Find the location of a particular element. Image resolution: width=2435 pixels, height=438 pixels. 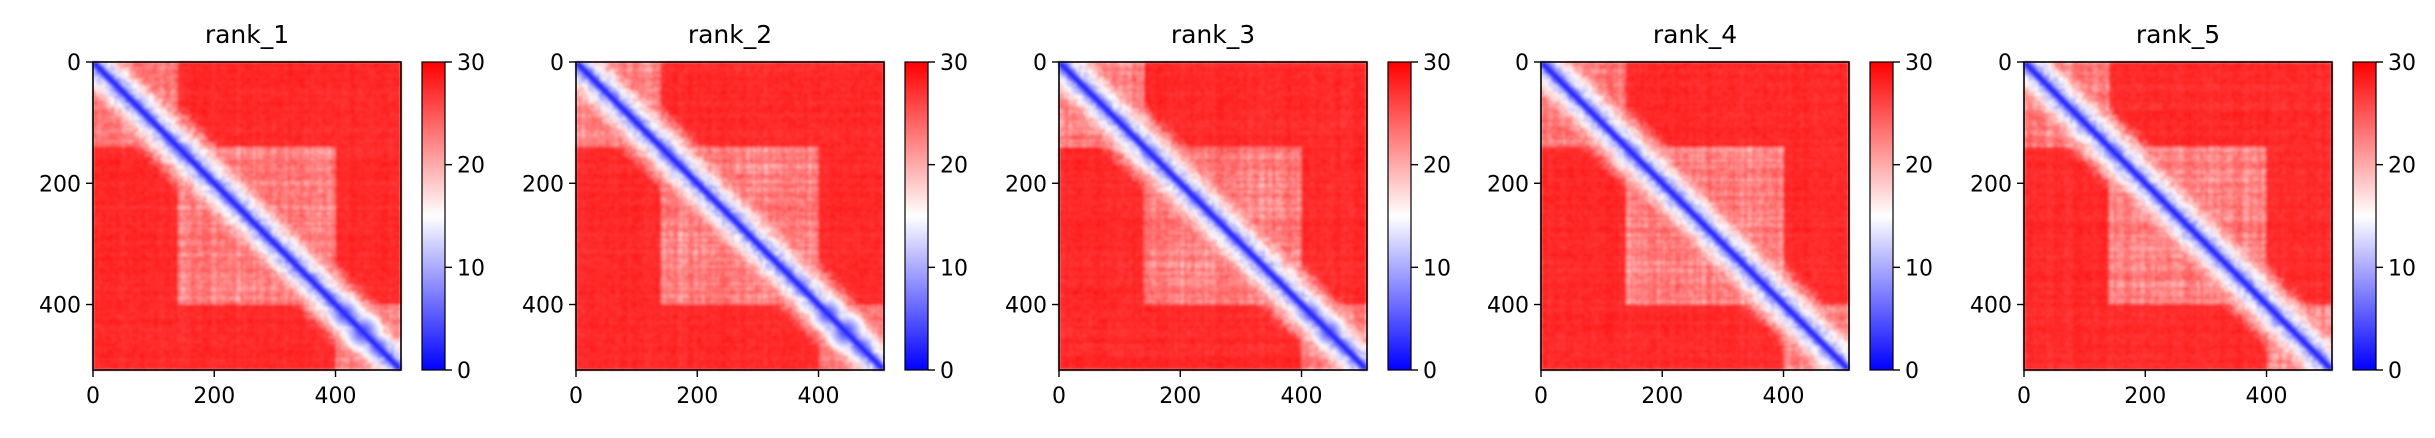

panel-title: rank_2 is located at coordinates (730, 34).